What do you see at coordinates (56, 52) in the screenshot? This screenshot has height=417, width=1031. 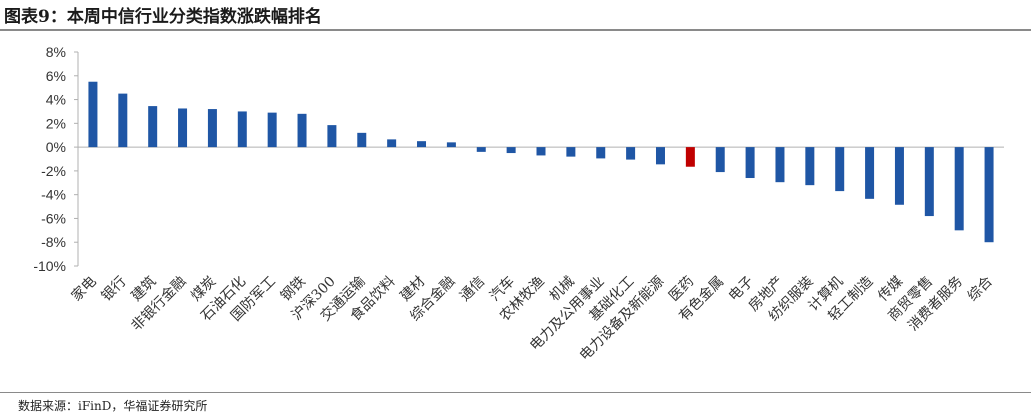 I see `y-tick-label: 8%` at bounding box center [56, 52].